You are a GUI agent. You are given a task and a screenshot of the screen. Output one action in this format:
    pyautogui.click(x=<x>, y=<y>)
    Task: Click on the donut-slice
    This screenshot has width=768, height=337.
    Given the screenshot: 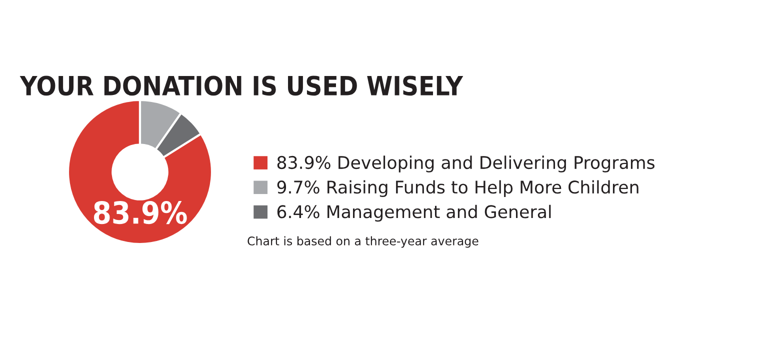 What is the action you would take?
    pyautogui.click(x=140, y=172)
    